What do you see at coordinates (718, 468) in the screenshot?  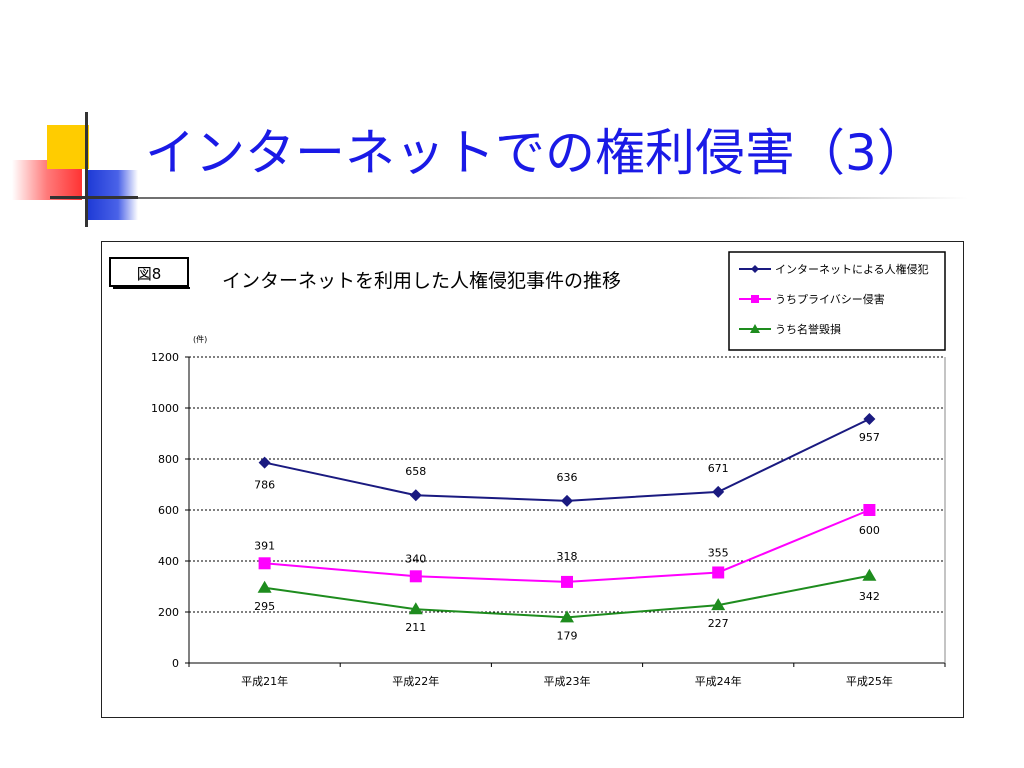 I see `data-label: 671` at bounding box center [718, 468].